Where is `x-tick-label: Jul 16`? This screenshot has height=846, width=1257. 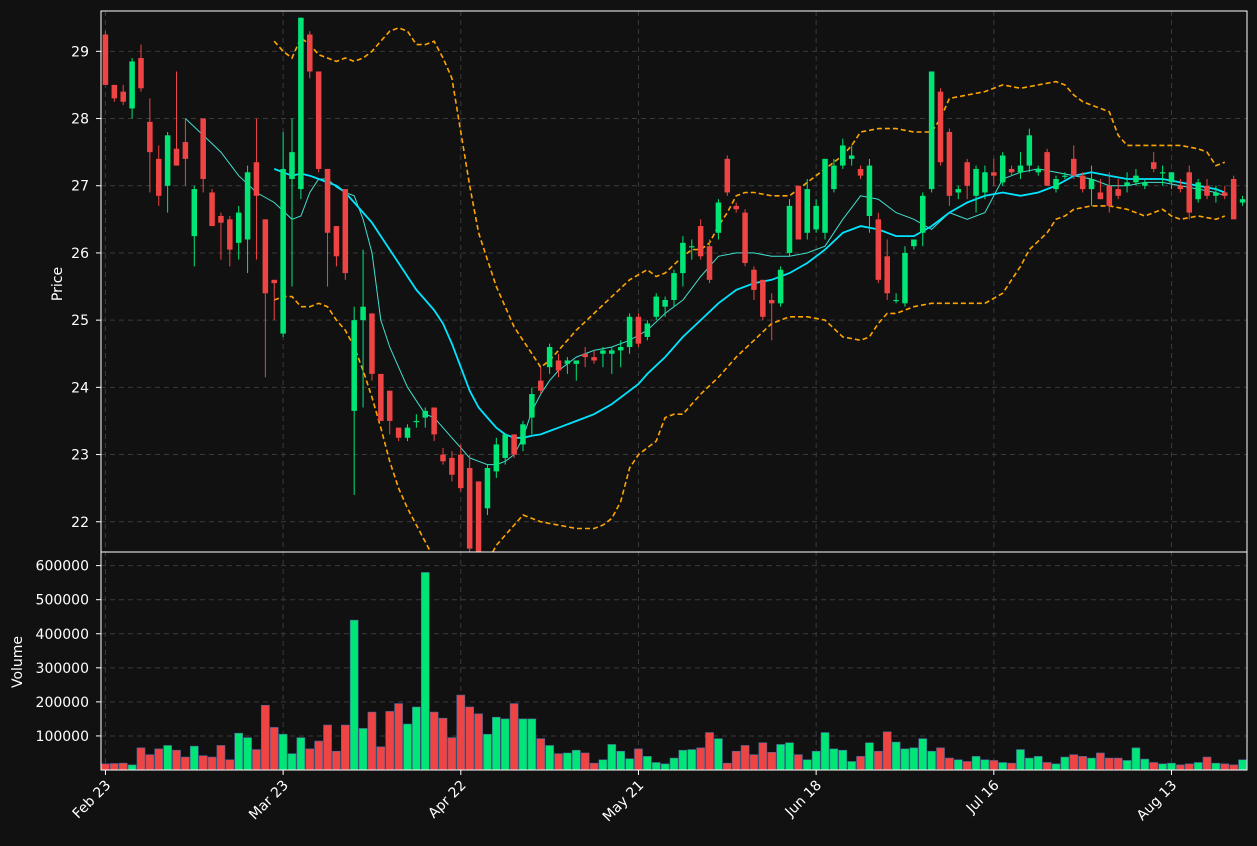 x-tick-label: Jul 16 is located at coordinates (983, 797).